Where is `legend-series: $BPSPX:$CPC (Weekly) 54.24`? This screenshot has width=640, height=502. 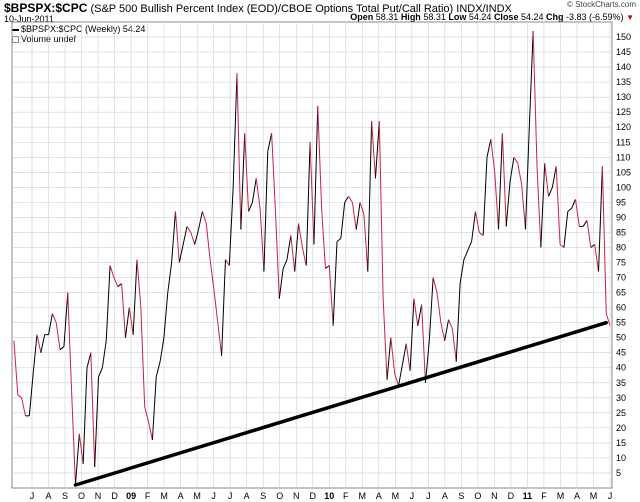
legend-series: $BPSPX:$CPC (Weekly) 54.24 is located at coordinates (78, 29).